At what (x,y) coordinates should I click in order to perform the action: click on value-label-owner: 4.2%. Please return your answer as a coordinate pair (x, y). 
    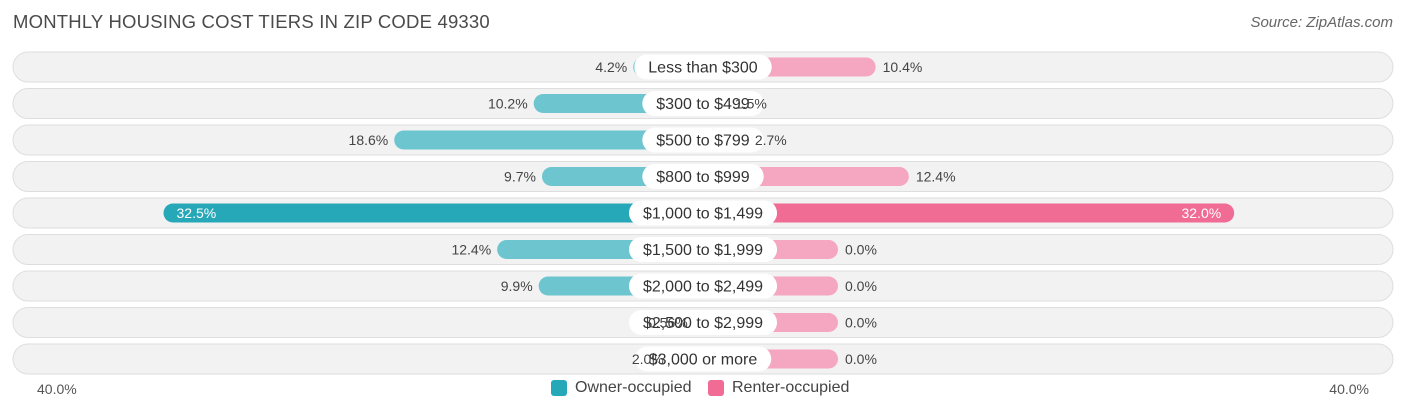
    Looking at the image, I should click on (611, 67).